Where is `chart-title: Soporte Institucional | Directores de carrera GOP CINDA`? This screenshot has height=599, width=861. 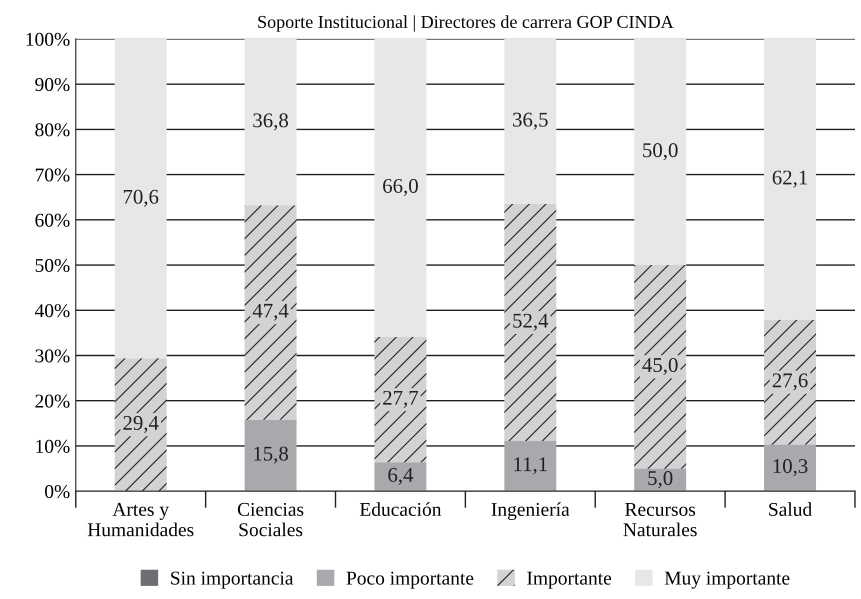 chart-title: Soporte Institucional | Directores de carrera GOP CINDA is located at coordinates (466, 23).